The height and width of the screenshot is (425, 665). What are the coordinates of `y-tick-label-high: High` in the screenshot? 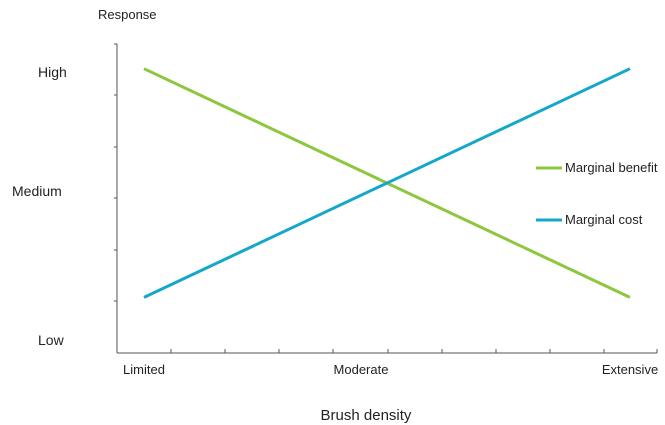 It's located at (52, 72).